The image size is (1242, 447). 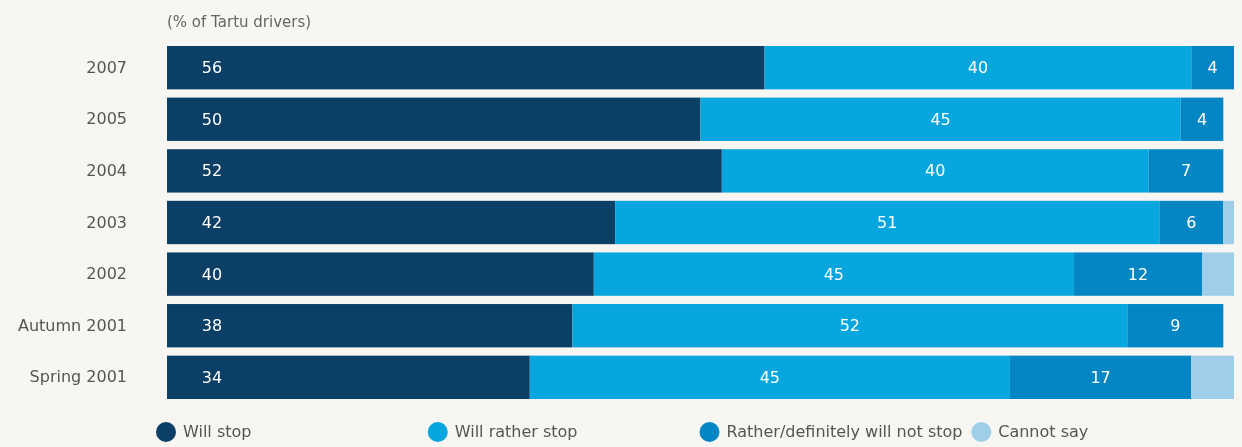 What do you see at coordinates (106, 119) in the screenshot?
I see `y-tick-label: 2005` at bounding box center [106, 119].